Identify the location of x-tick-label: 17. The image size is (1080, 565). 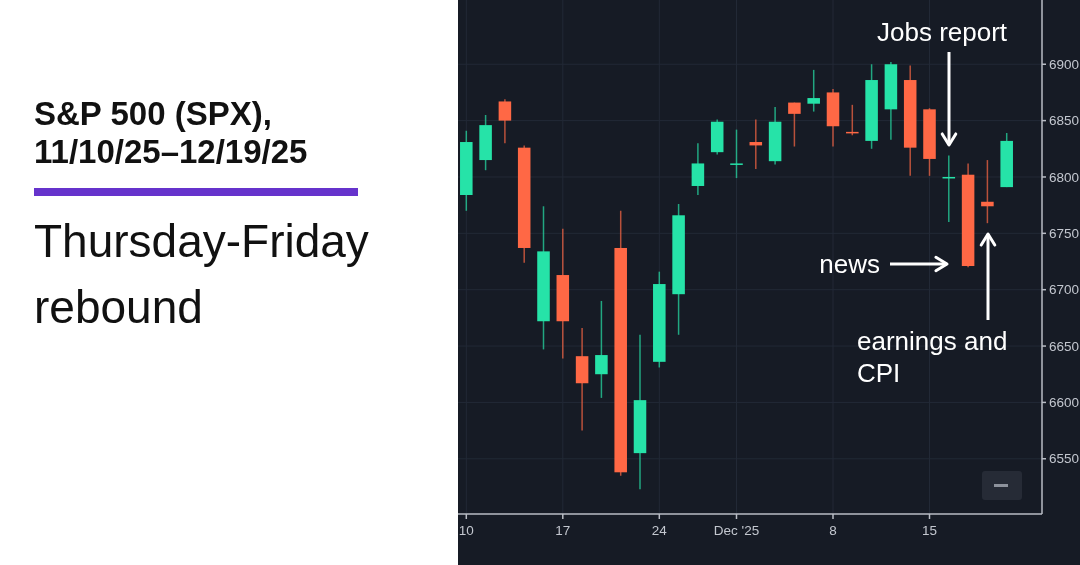
(563, 530).